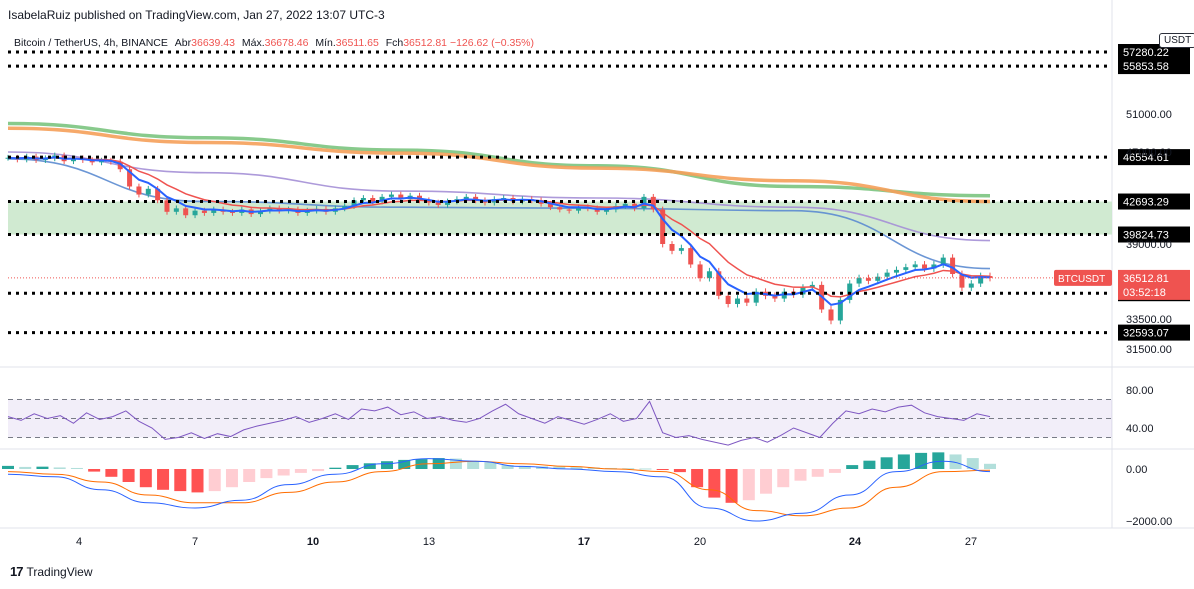 The image size is (1194, 589). Describe the element at coordinates (1149, 115) in the screenshot. I see `price-axis-label: 51000.00` at that location.